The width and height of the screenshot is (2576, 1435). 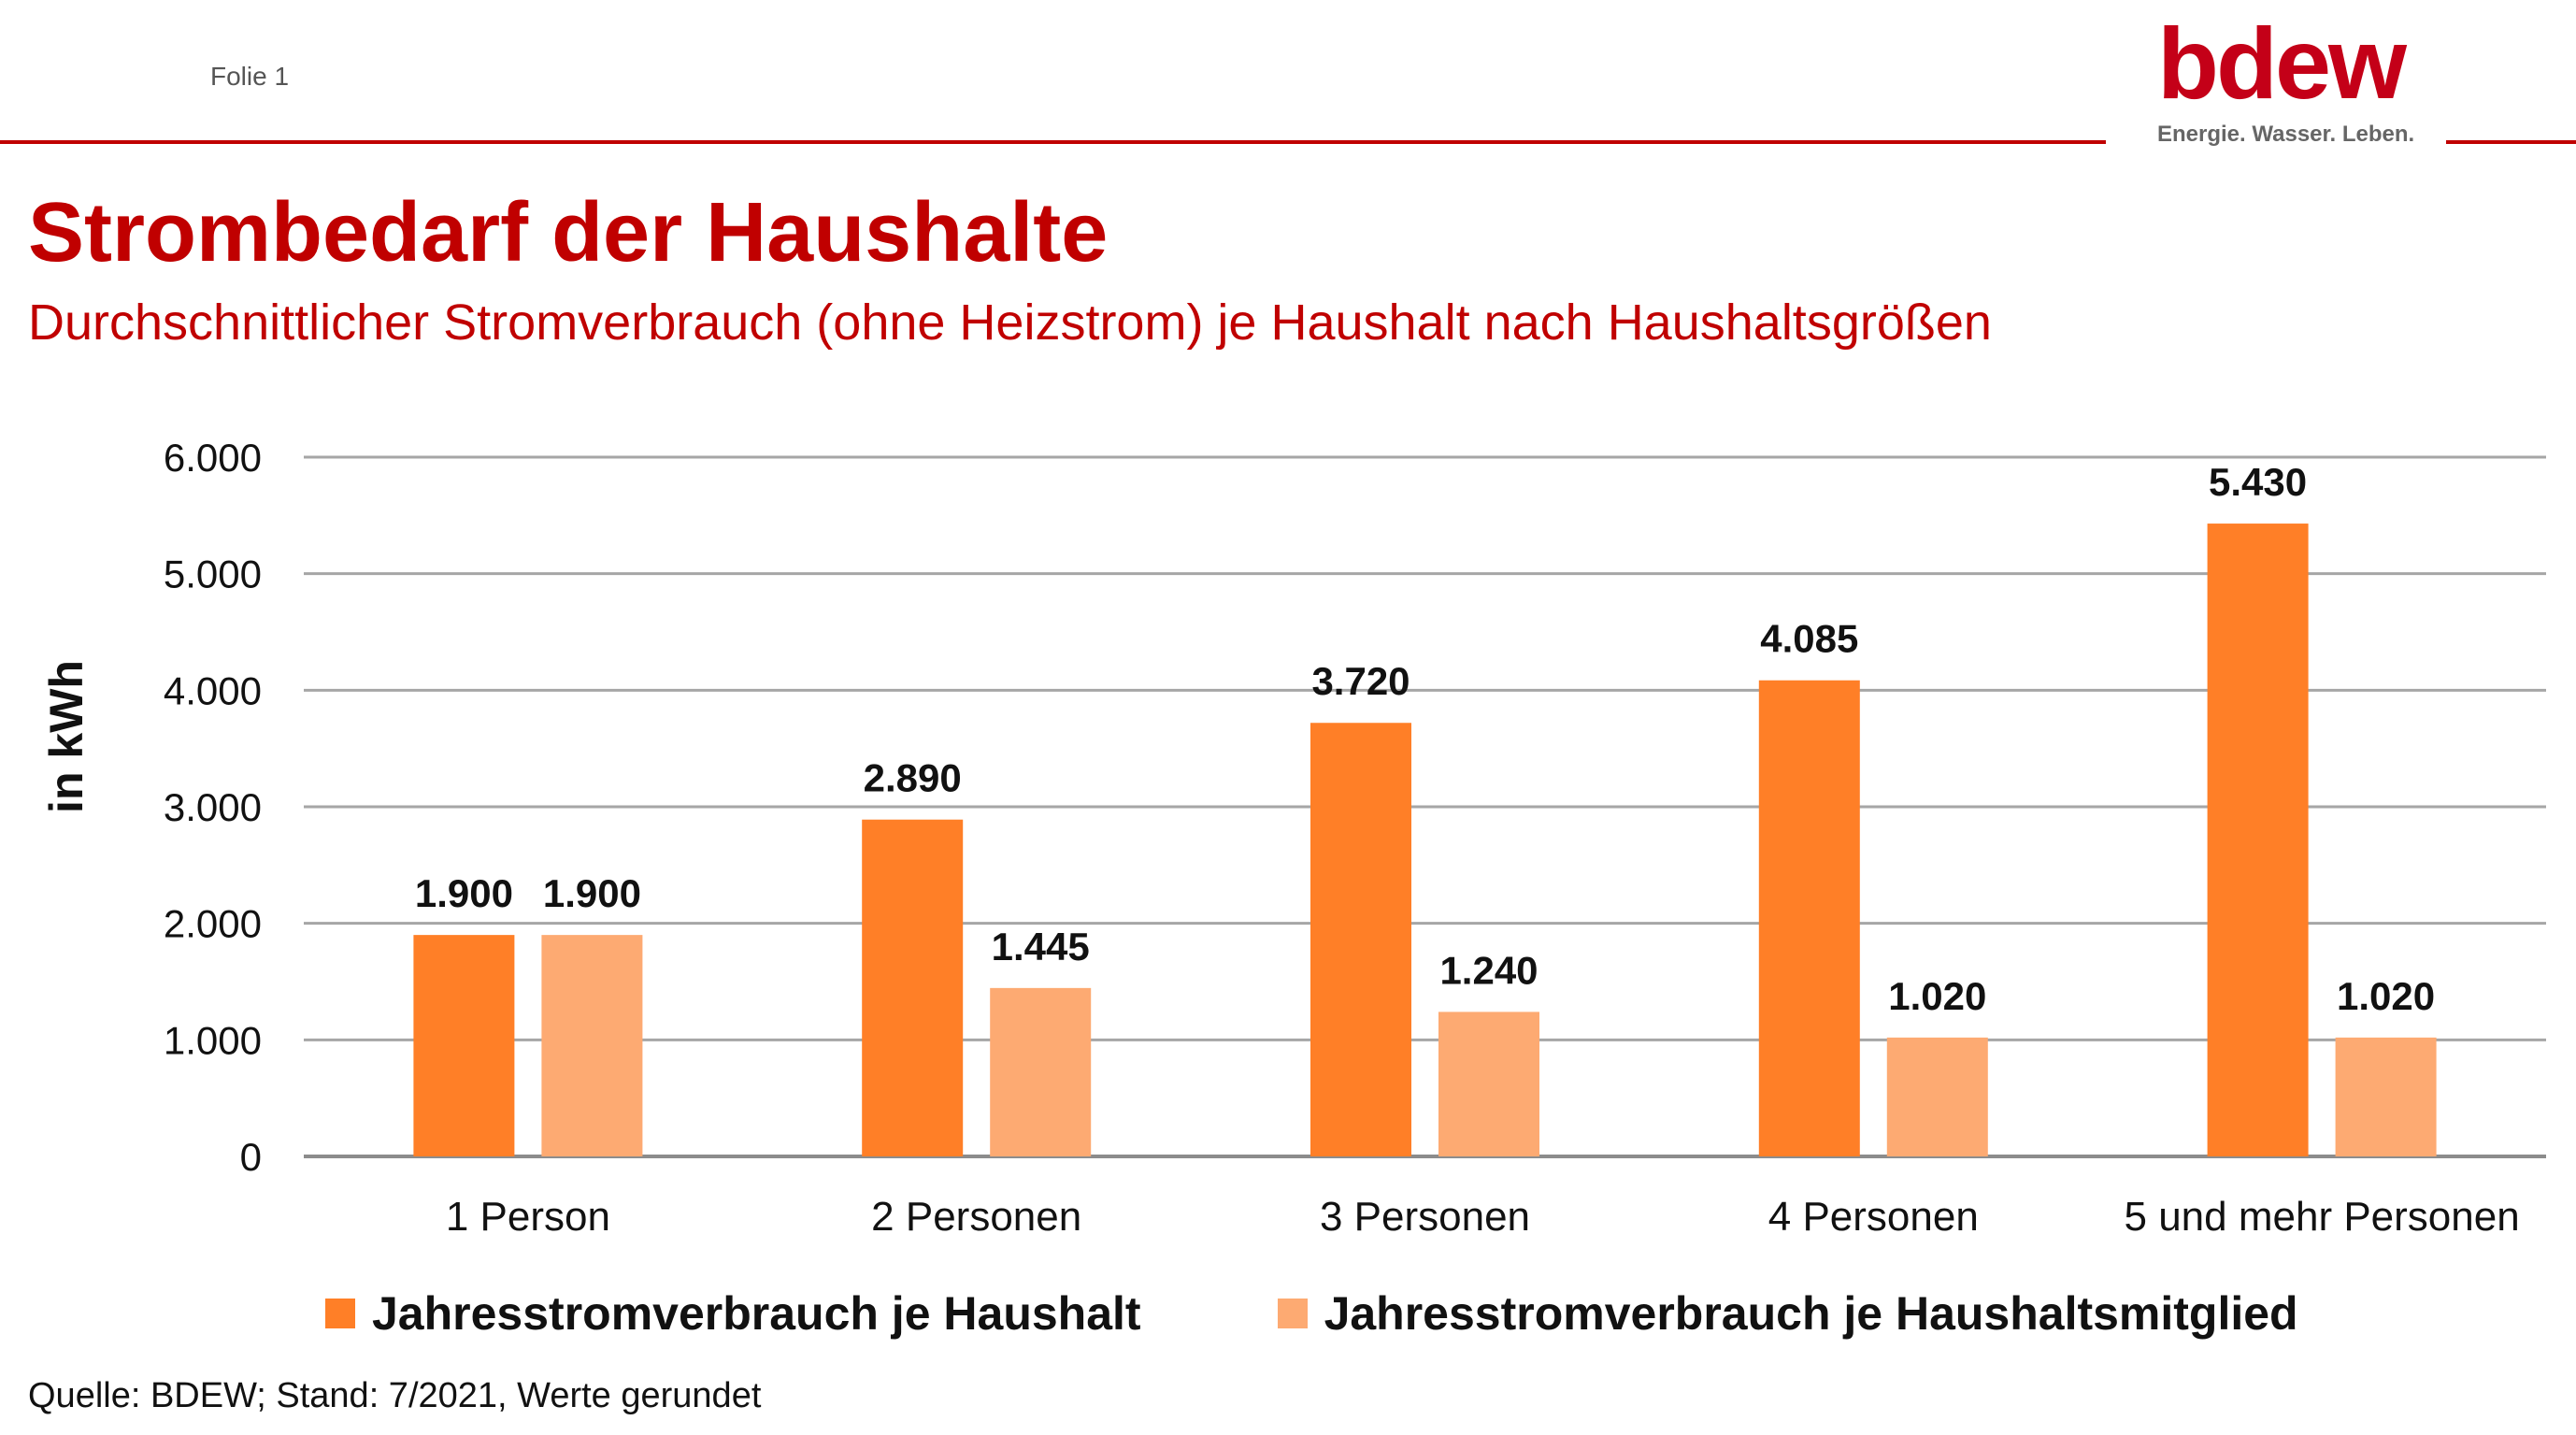 What do you see at coordinates (213, 924) in the screenshot?
I see `y-tick-label: 2.000` at bounding box center [213, 924].